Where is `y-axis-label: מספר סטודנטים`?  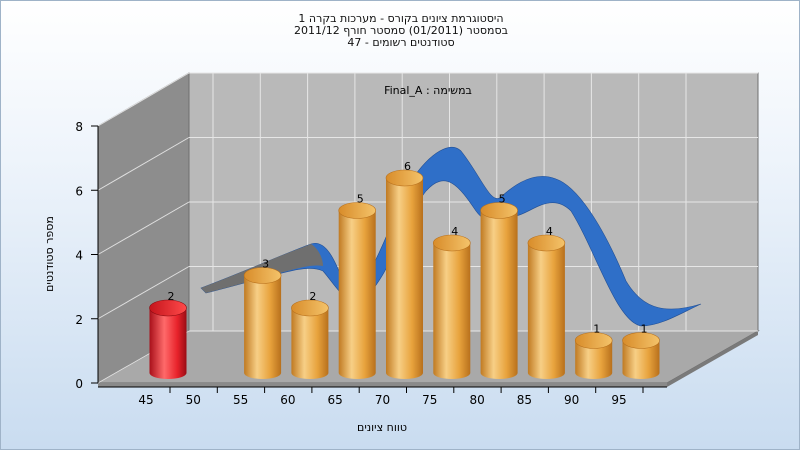
y-axis-label: מספר סטודנטים is located at coordinates (49, 254).